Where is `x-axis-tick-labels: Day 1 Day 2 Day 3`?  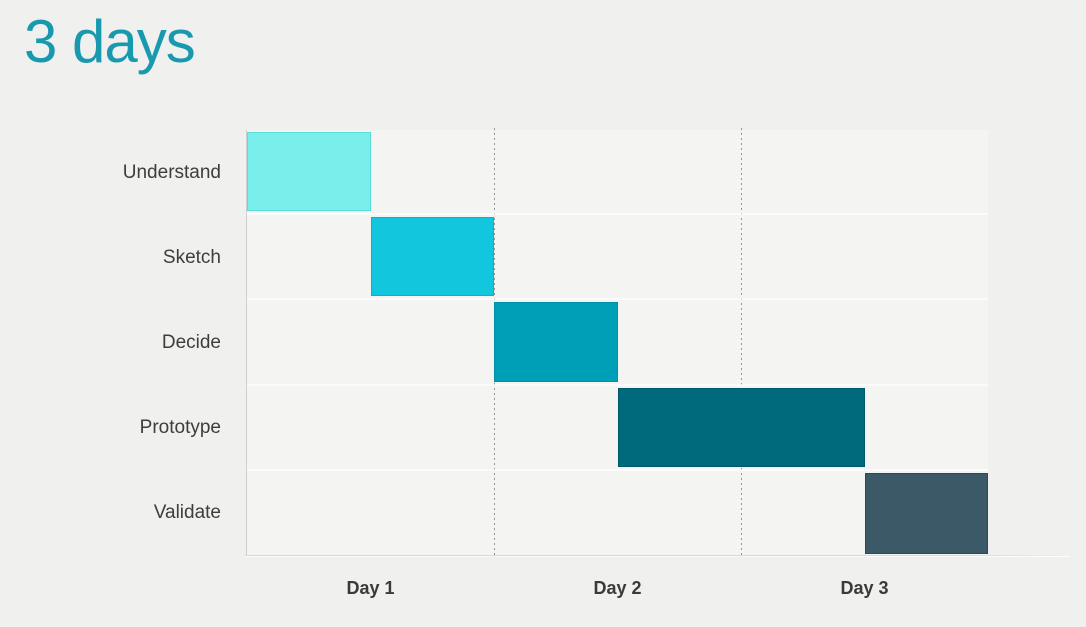 x-axis-tick-labels: Day 1 Day 2 Day 3 is located at coordinates (617, 591).